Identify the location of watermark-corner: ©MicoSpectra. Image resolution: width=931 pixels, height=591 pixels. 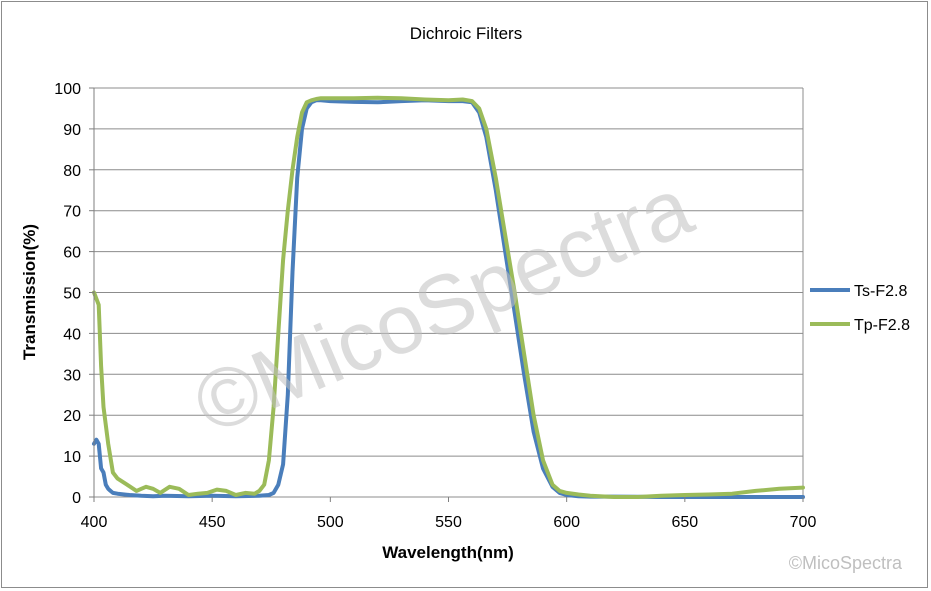
(846, 563).